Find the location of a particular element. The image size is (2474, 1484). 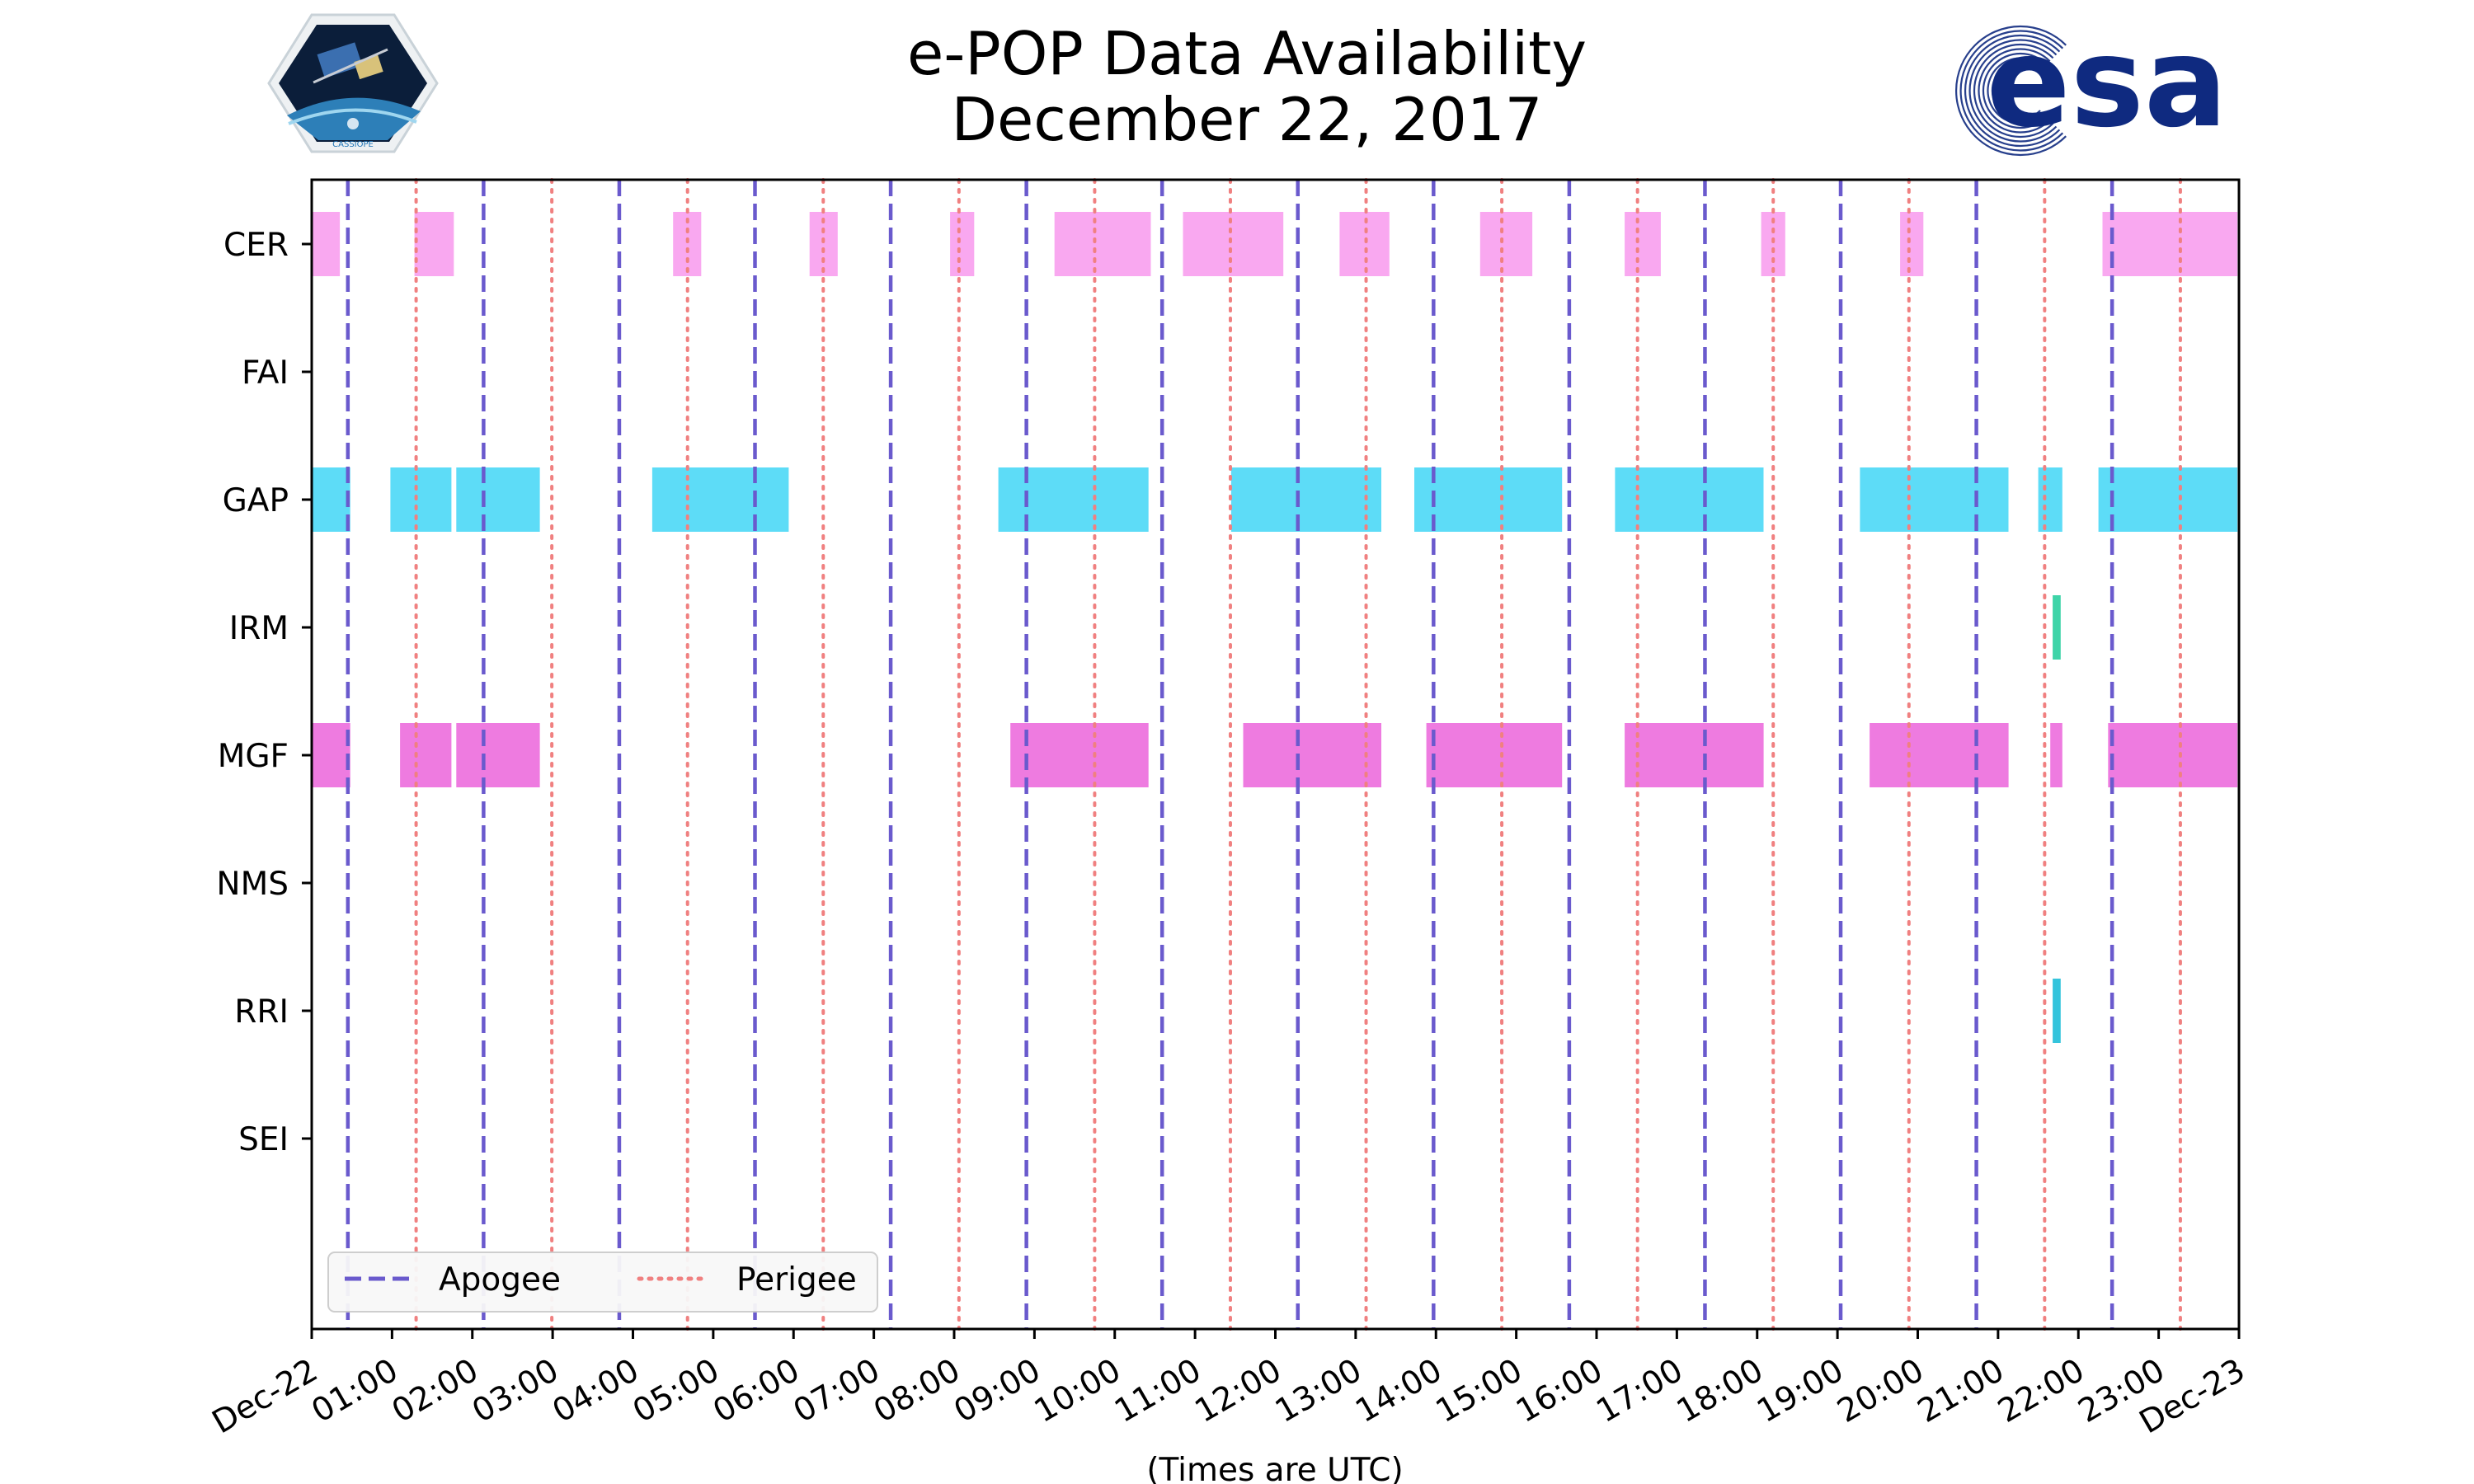

xtick-label-3: 03:00 is located at coordinates (515, 1391).